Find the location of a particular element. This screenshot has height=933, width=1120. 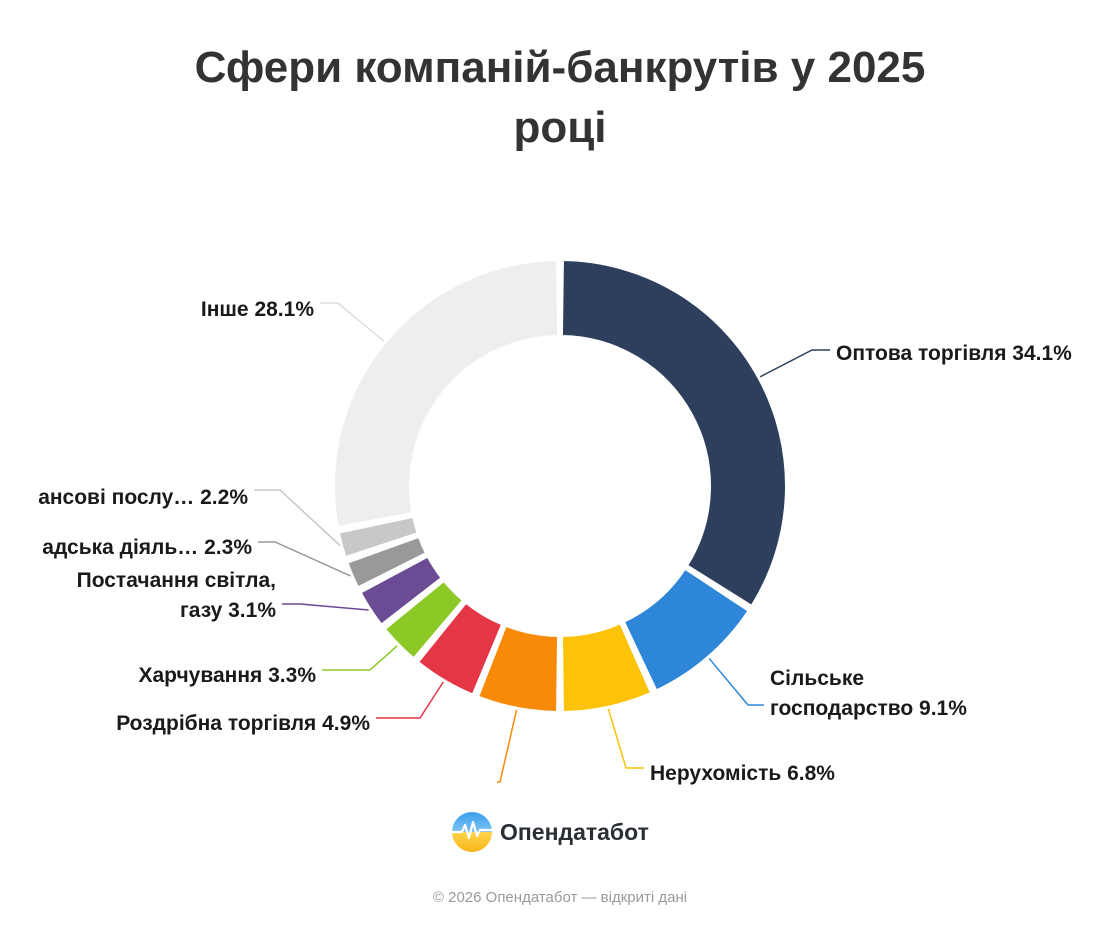

slice-label: Роздрібна торгівля 4.9% is located at coordinates (243, 723).